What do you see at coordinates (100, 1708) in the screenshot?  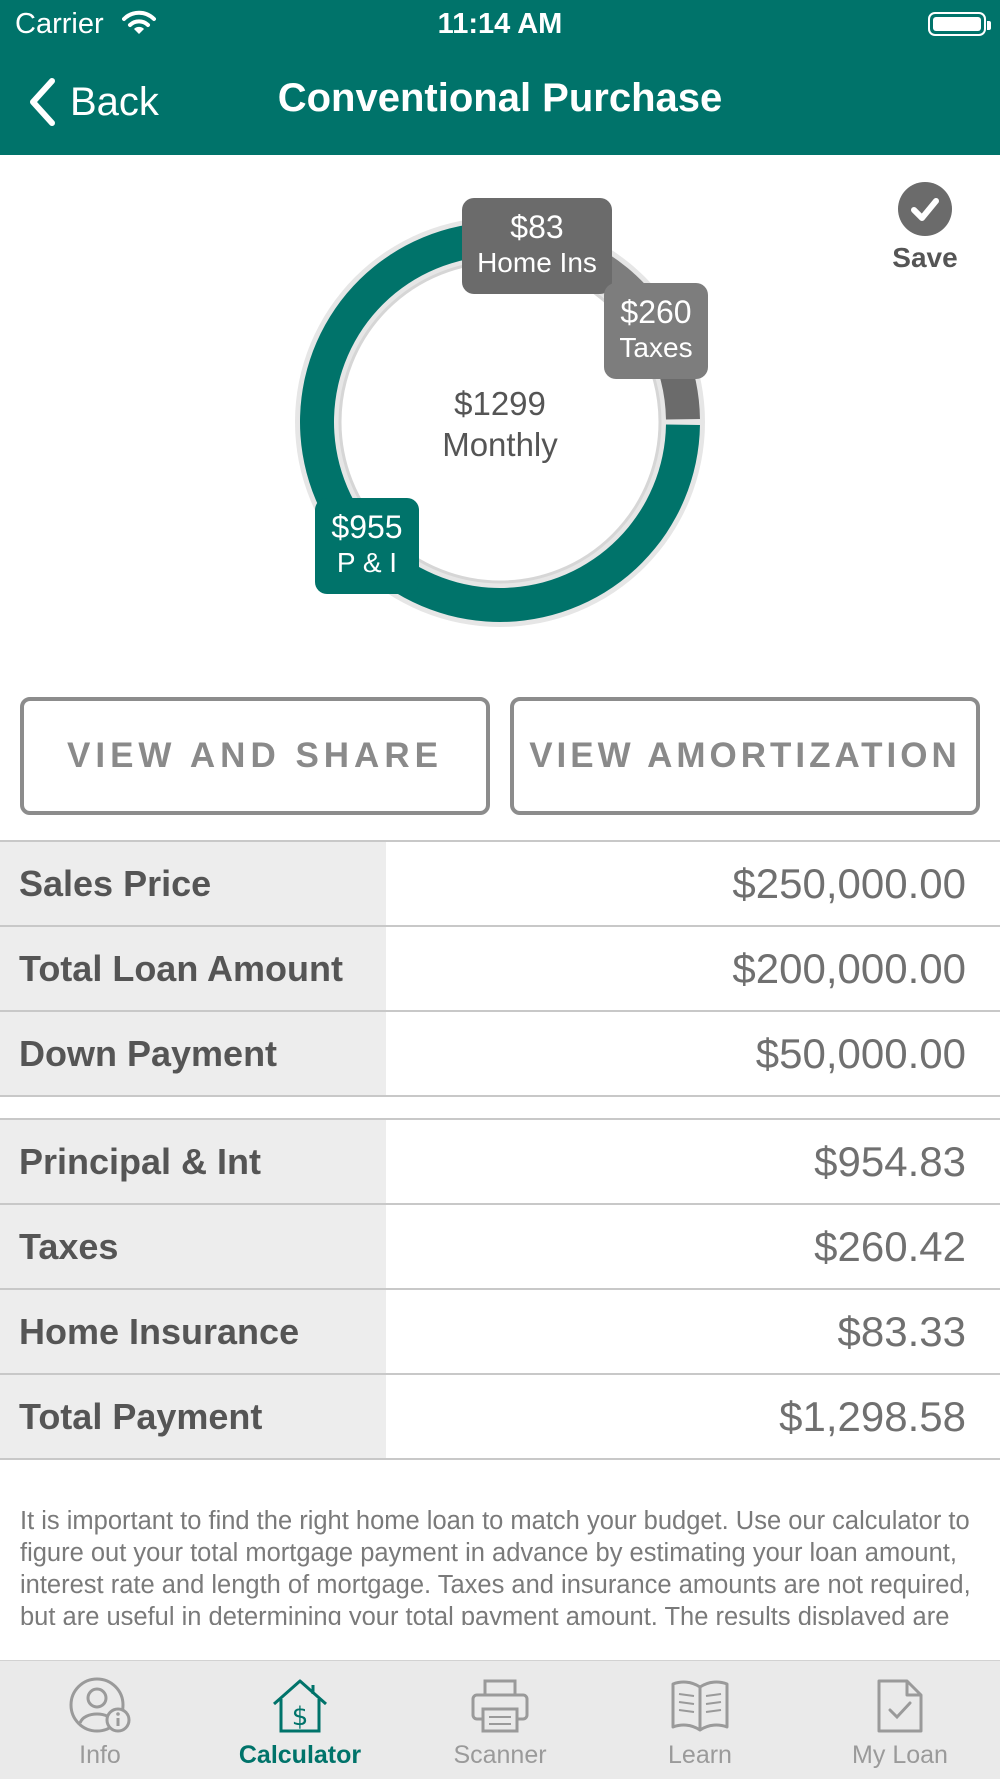 I see `user-info-icon` at bounding box center [100, 1708].